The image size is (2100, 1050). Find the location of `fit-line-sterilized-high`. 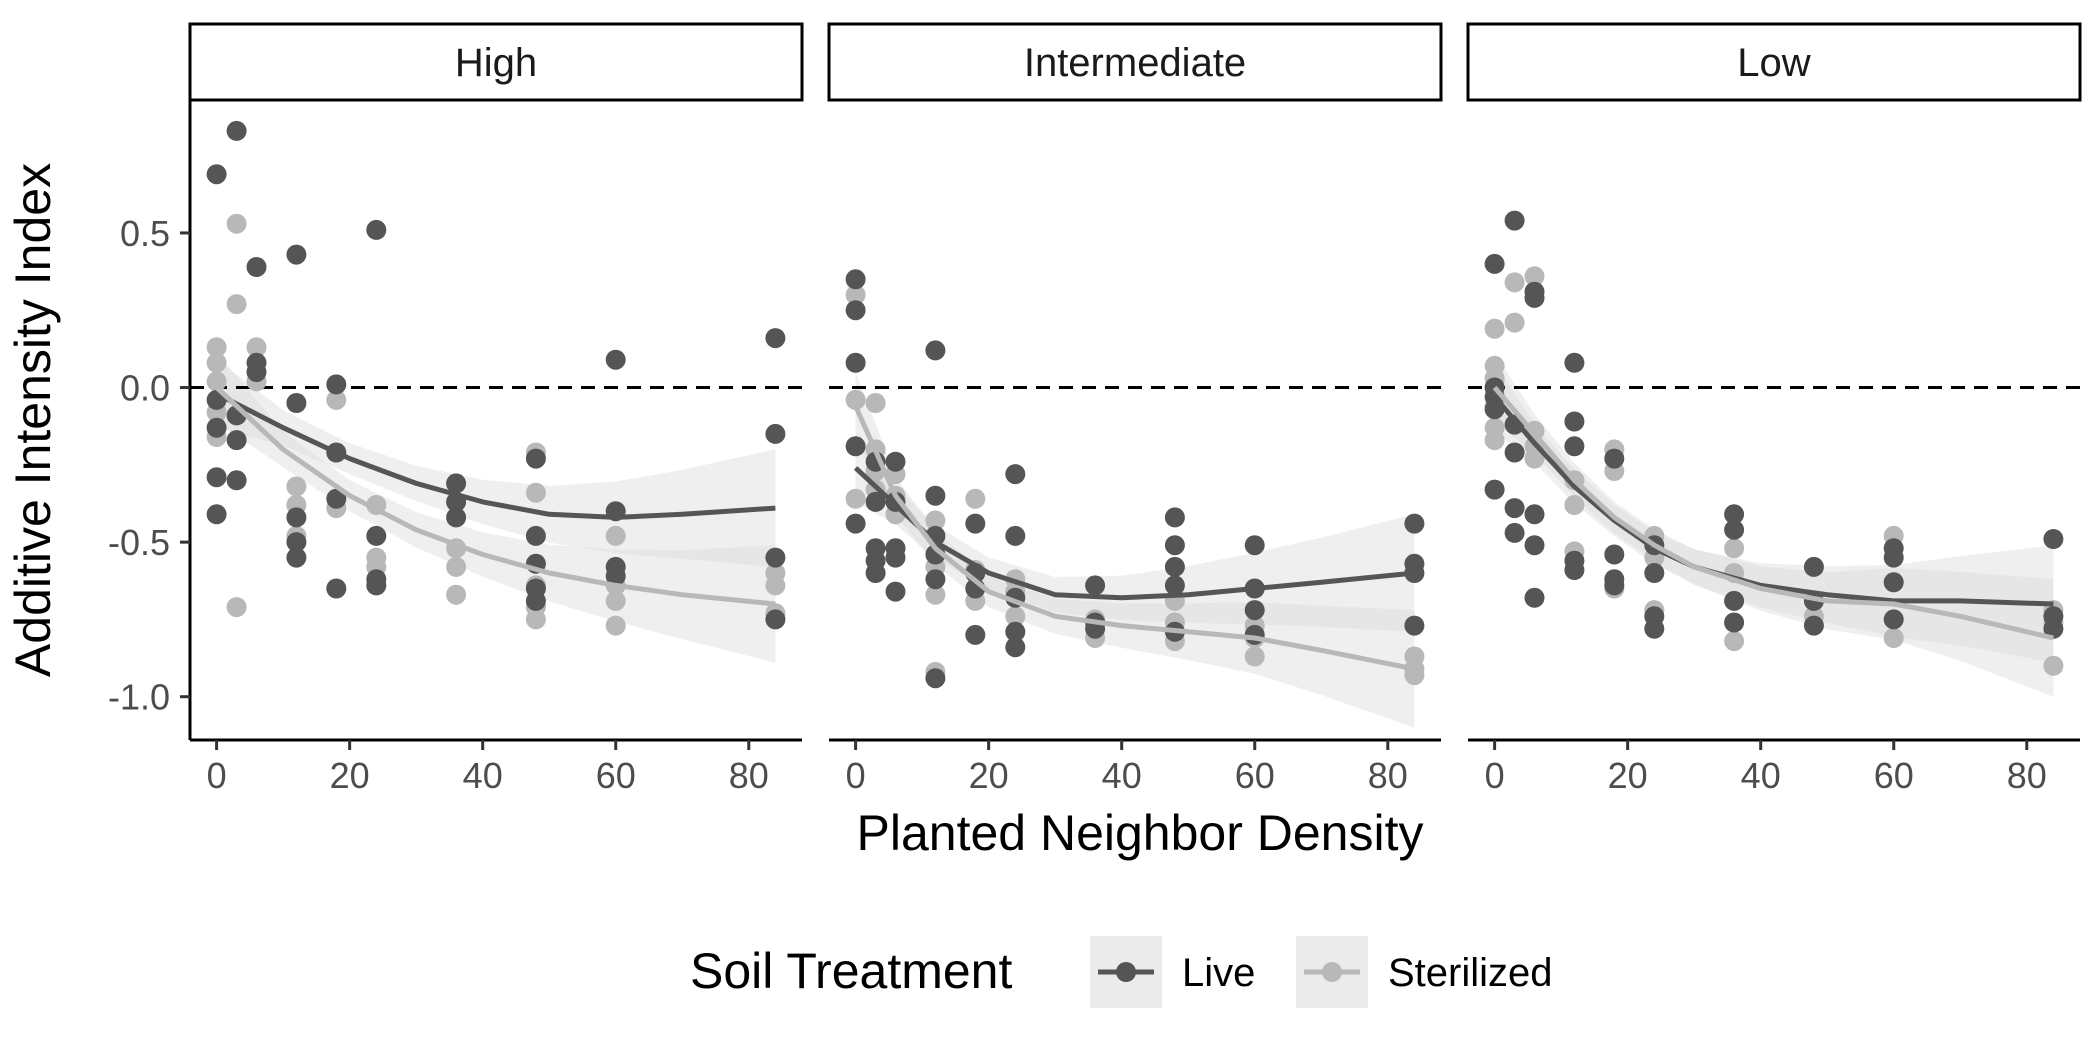

fit-line-sterilized-high is located at coordinates (495, 496).